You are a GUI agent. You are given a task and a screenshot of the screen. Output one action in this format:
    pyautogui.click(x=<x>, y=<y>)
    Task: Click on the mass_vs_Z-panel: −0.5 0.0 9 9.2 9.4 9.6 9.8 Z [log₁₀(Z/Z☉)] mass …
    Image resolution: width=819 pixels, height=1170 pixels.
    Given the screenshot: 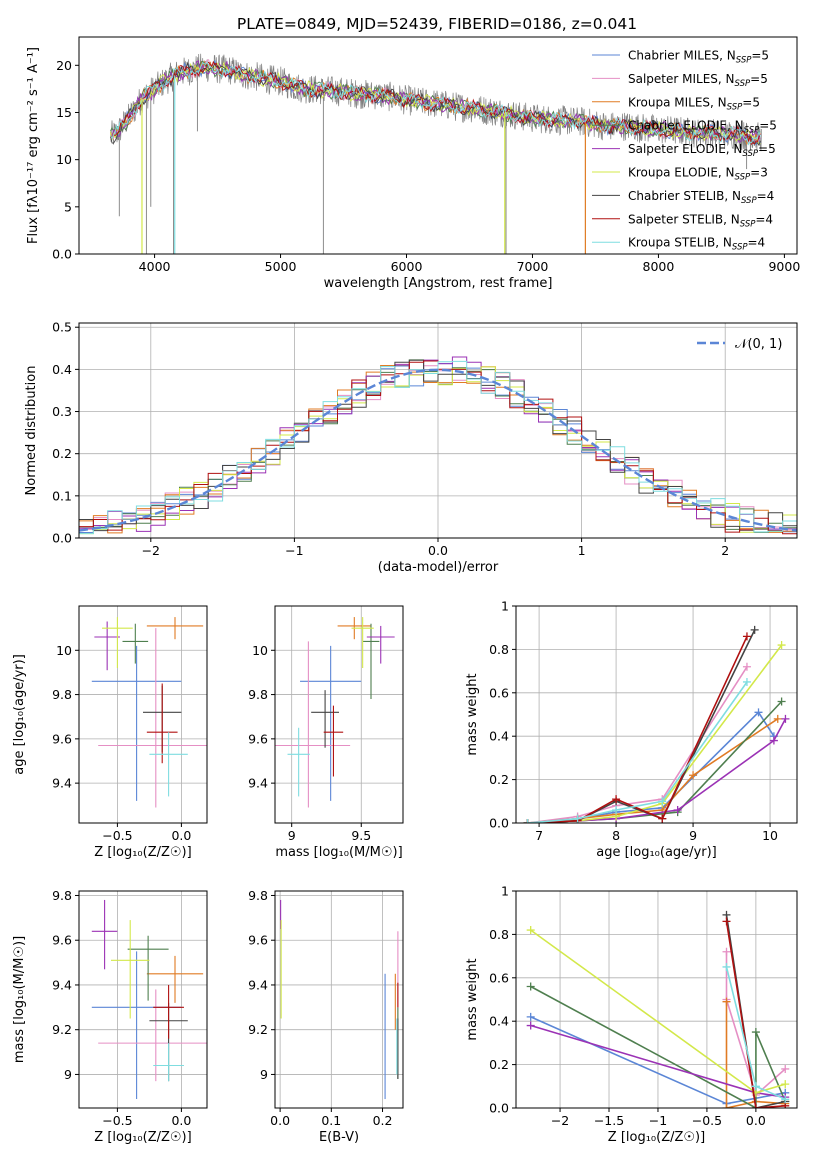 What is the action you would take?
    pyautogui.click(x=110, y=1016)
    